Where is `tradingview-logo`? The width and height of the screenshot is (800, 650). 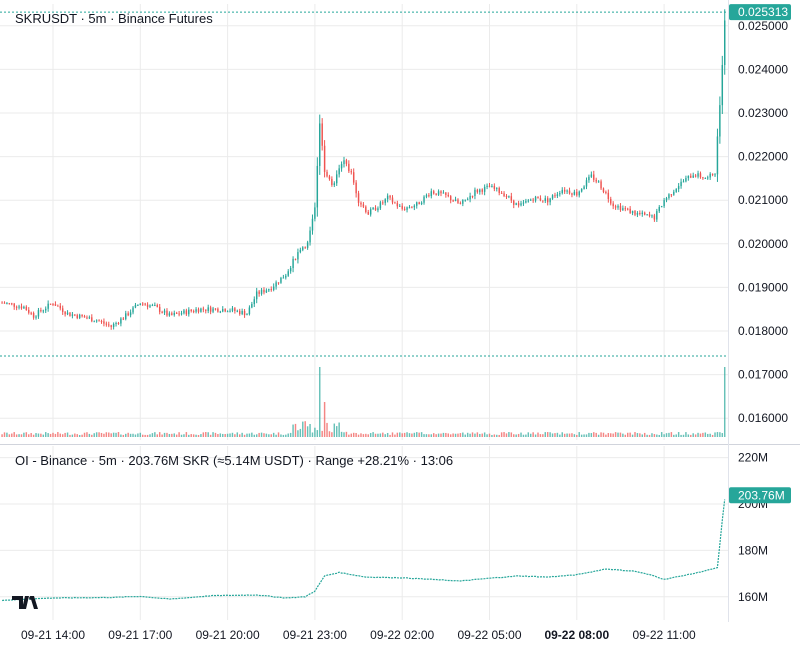
tradingview-logo is located at coordinates (25, 602).